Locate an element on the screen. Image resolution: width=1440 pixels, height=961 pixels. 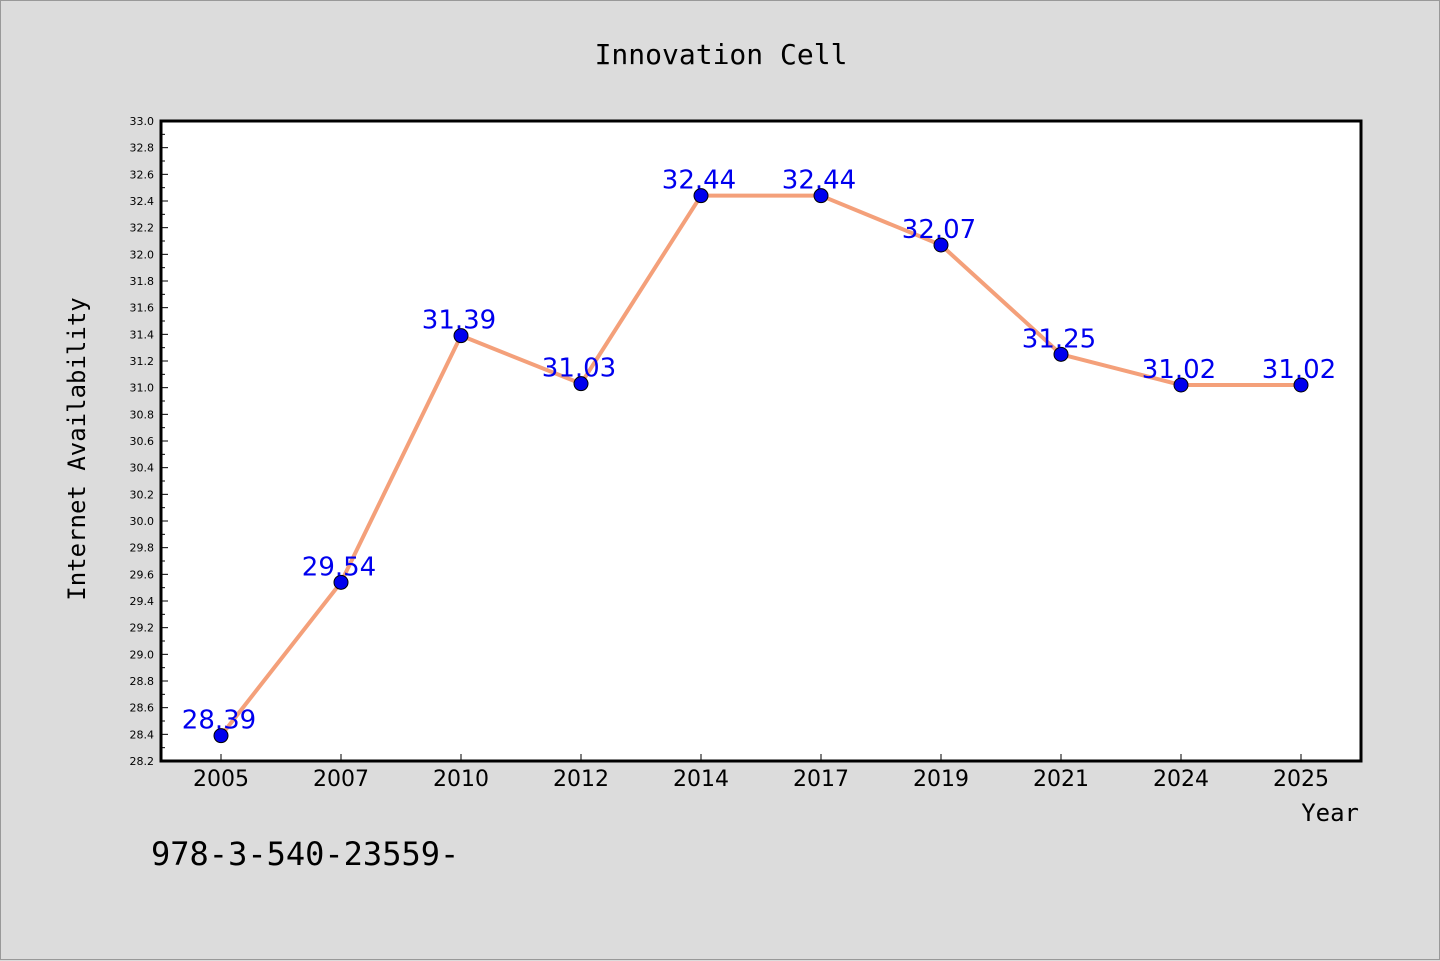
x-tick-label: 2024 is located at coordinates (1181, 779).